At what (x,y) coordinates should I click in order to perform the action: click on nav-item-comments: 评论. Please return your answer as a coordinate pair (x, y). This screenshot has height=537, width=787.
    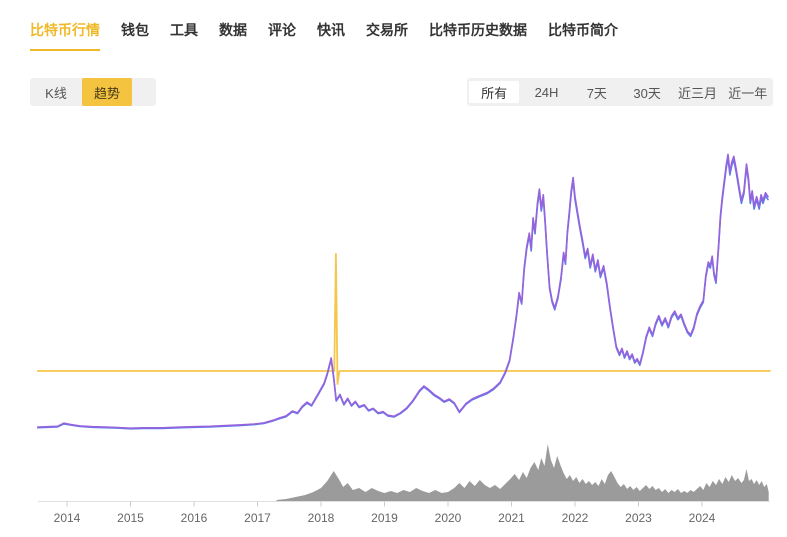
    Looking at the image, I should click on (282, 30).